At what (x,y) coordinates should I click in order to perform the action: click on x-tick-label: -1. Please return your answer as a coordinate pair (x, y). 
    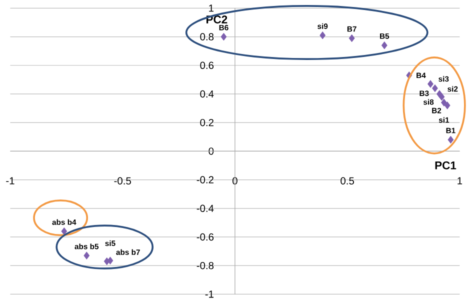
    Looking at the image, I should click on (10, 180).